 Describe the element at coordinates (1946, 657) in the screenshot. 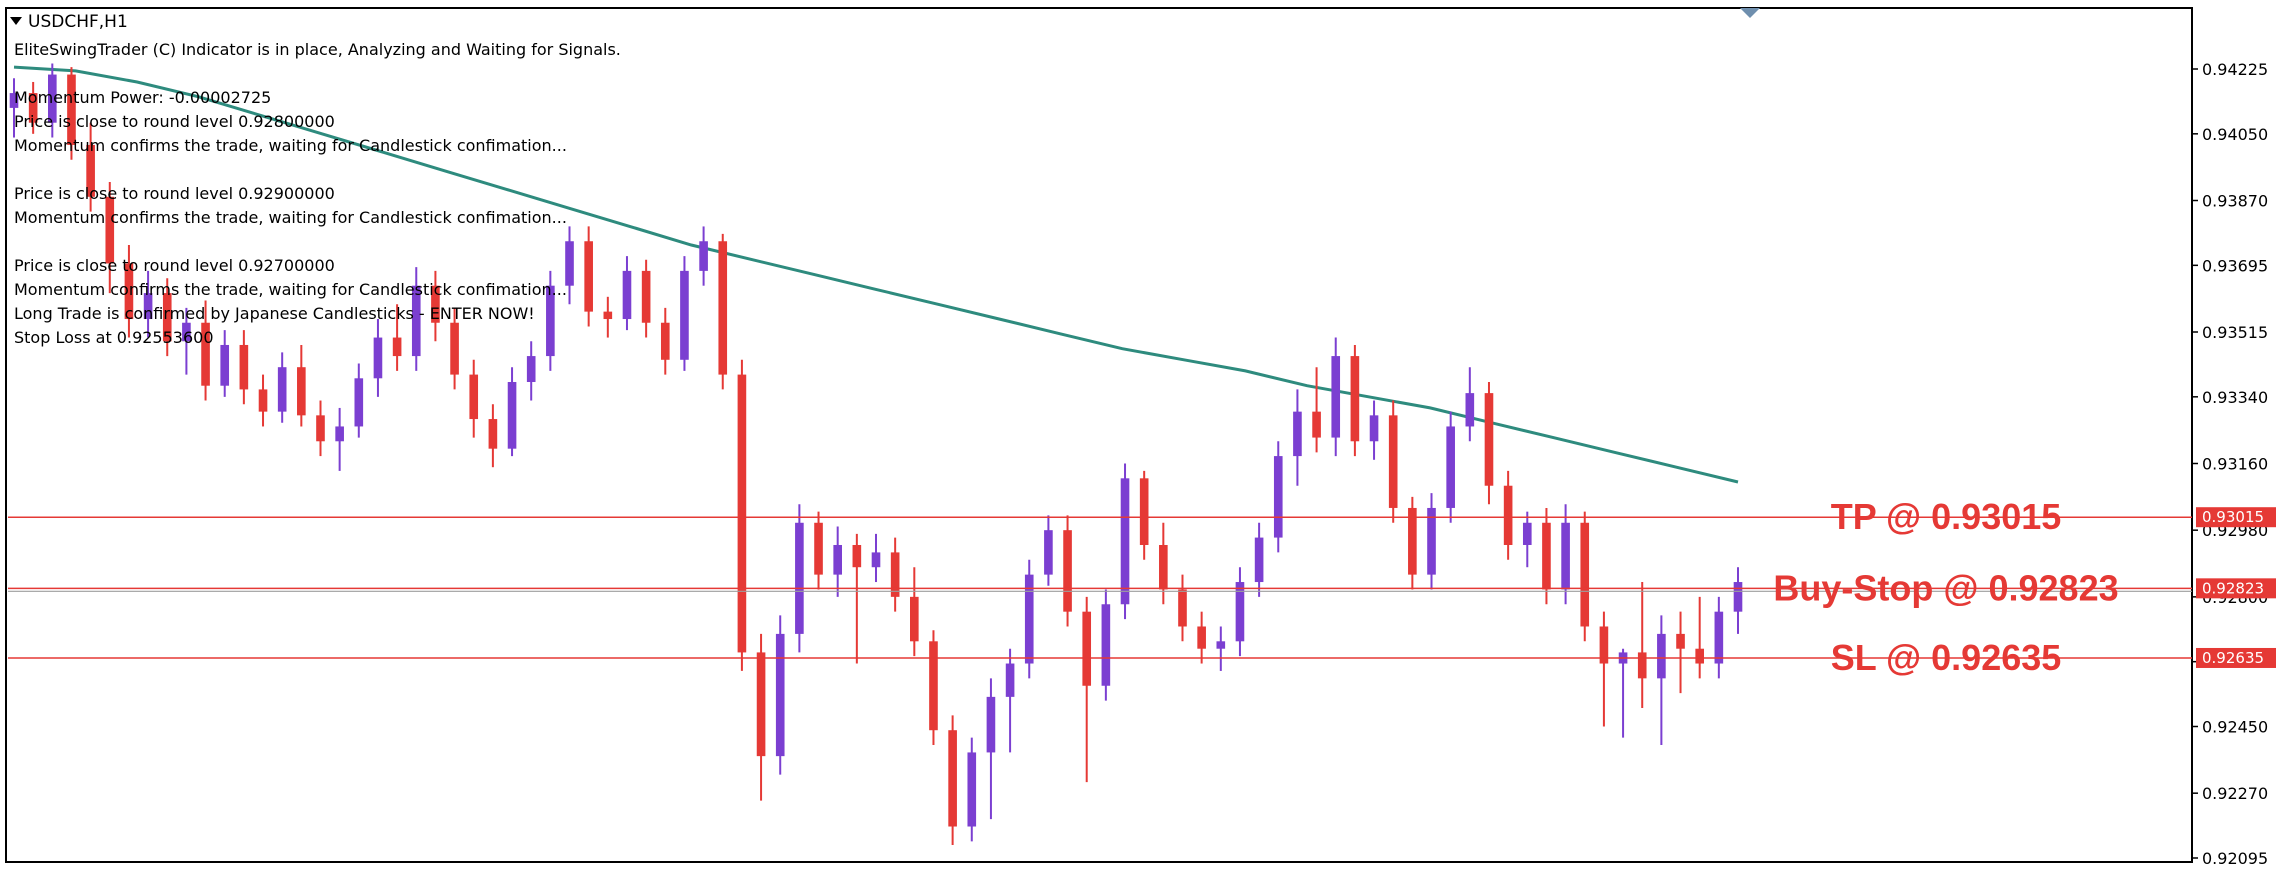

I see `level-label-sl: SL @ 0.92635` at that location.